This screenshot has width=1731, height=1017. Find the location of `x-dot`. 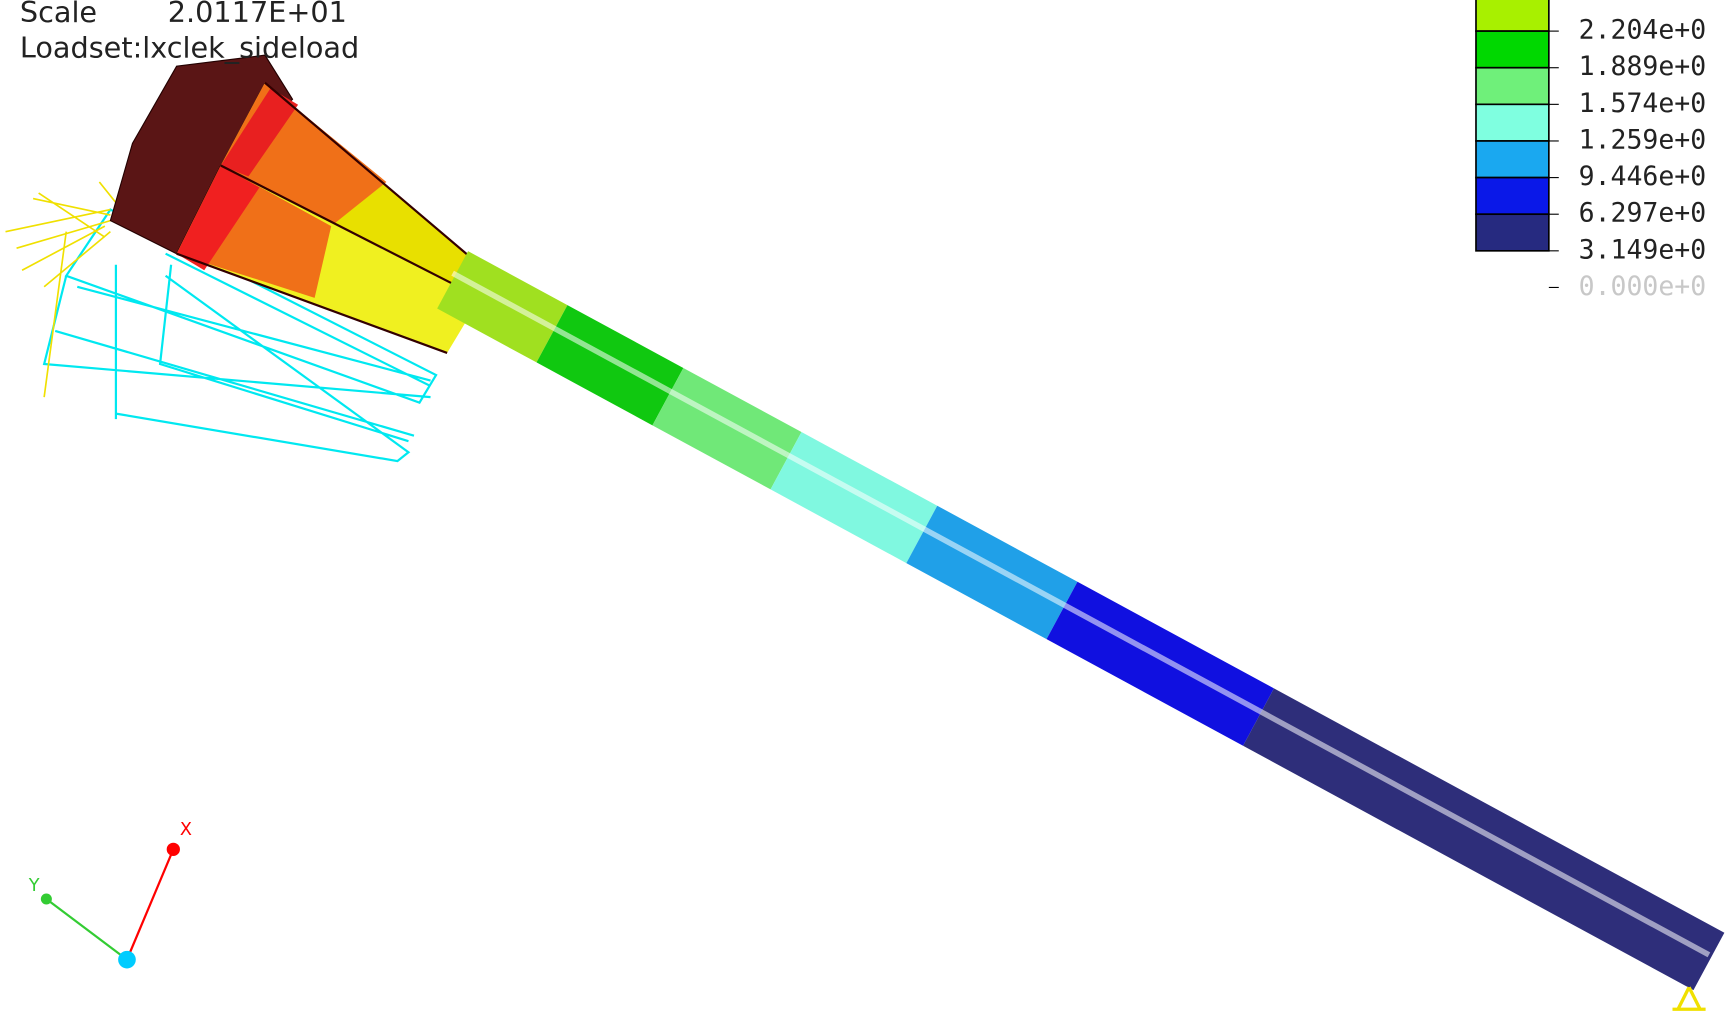

x-dot is located at coordinates (173, 849).